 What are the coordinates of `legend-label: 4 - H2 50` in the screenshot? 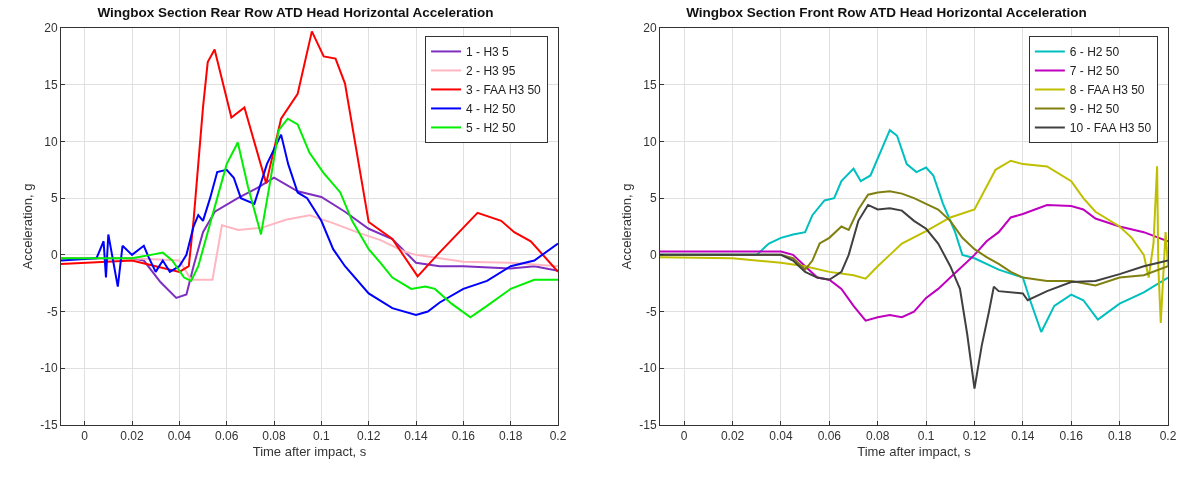 It's located at (491, 109).